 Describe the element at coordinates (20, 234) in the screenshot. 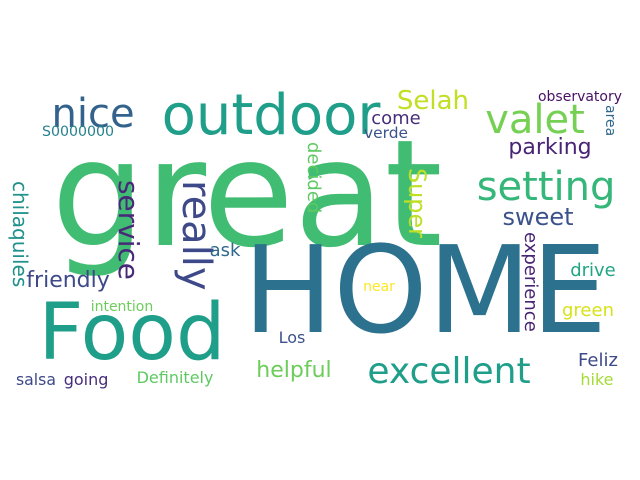

I see `word-chilaquiles: chilaquiles` at that location.